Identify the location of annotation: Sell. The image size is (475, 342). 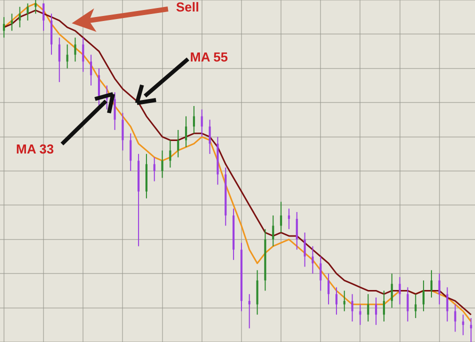
(188, 7).